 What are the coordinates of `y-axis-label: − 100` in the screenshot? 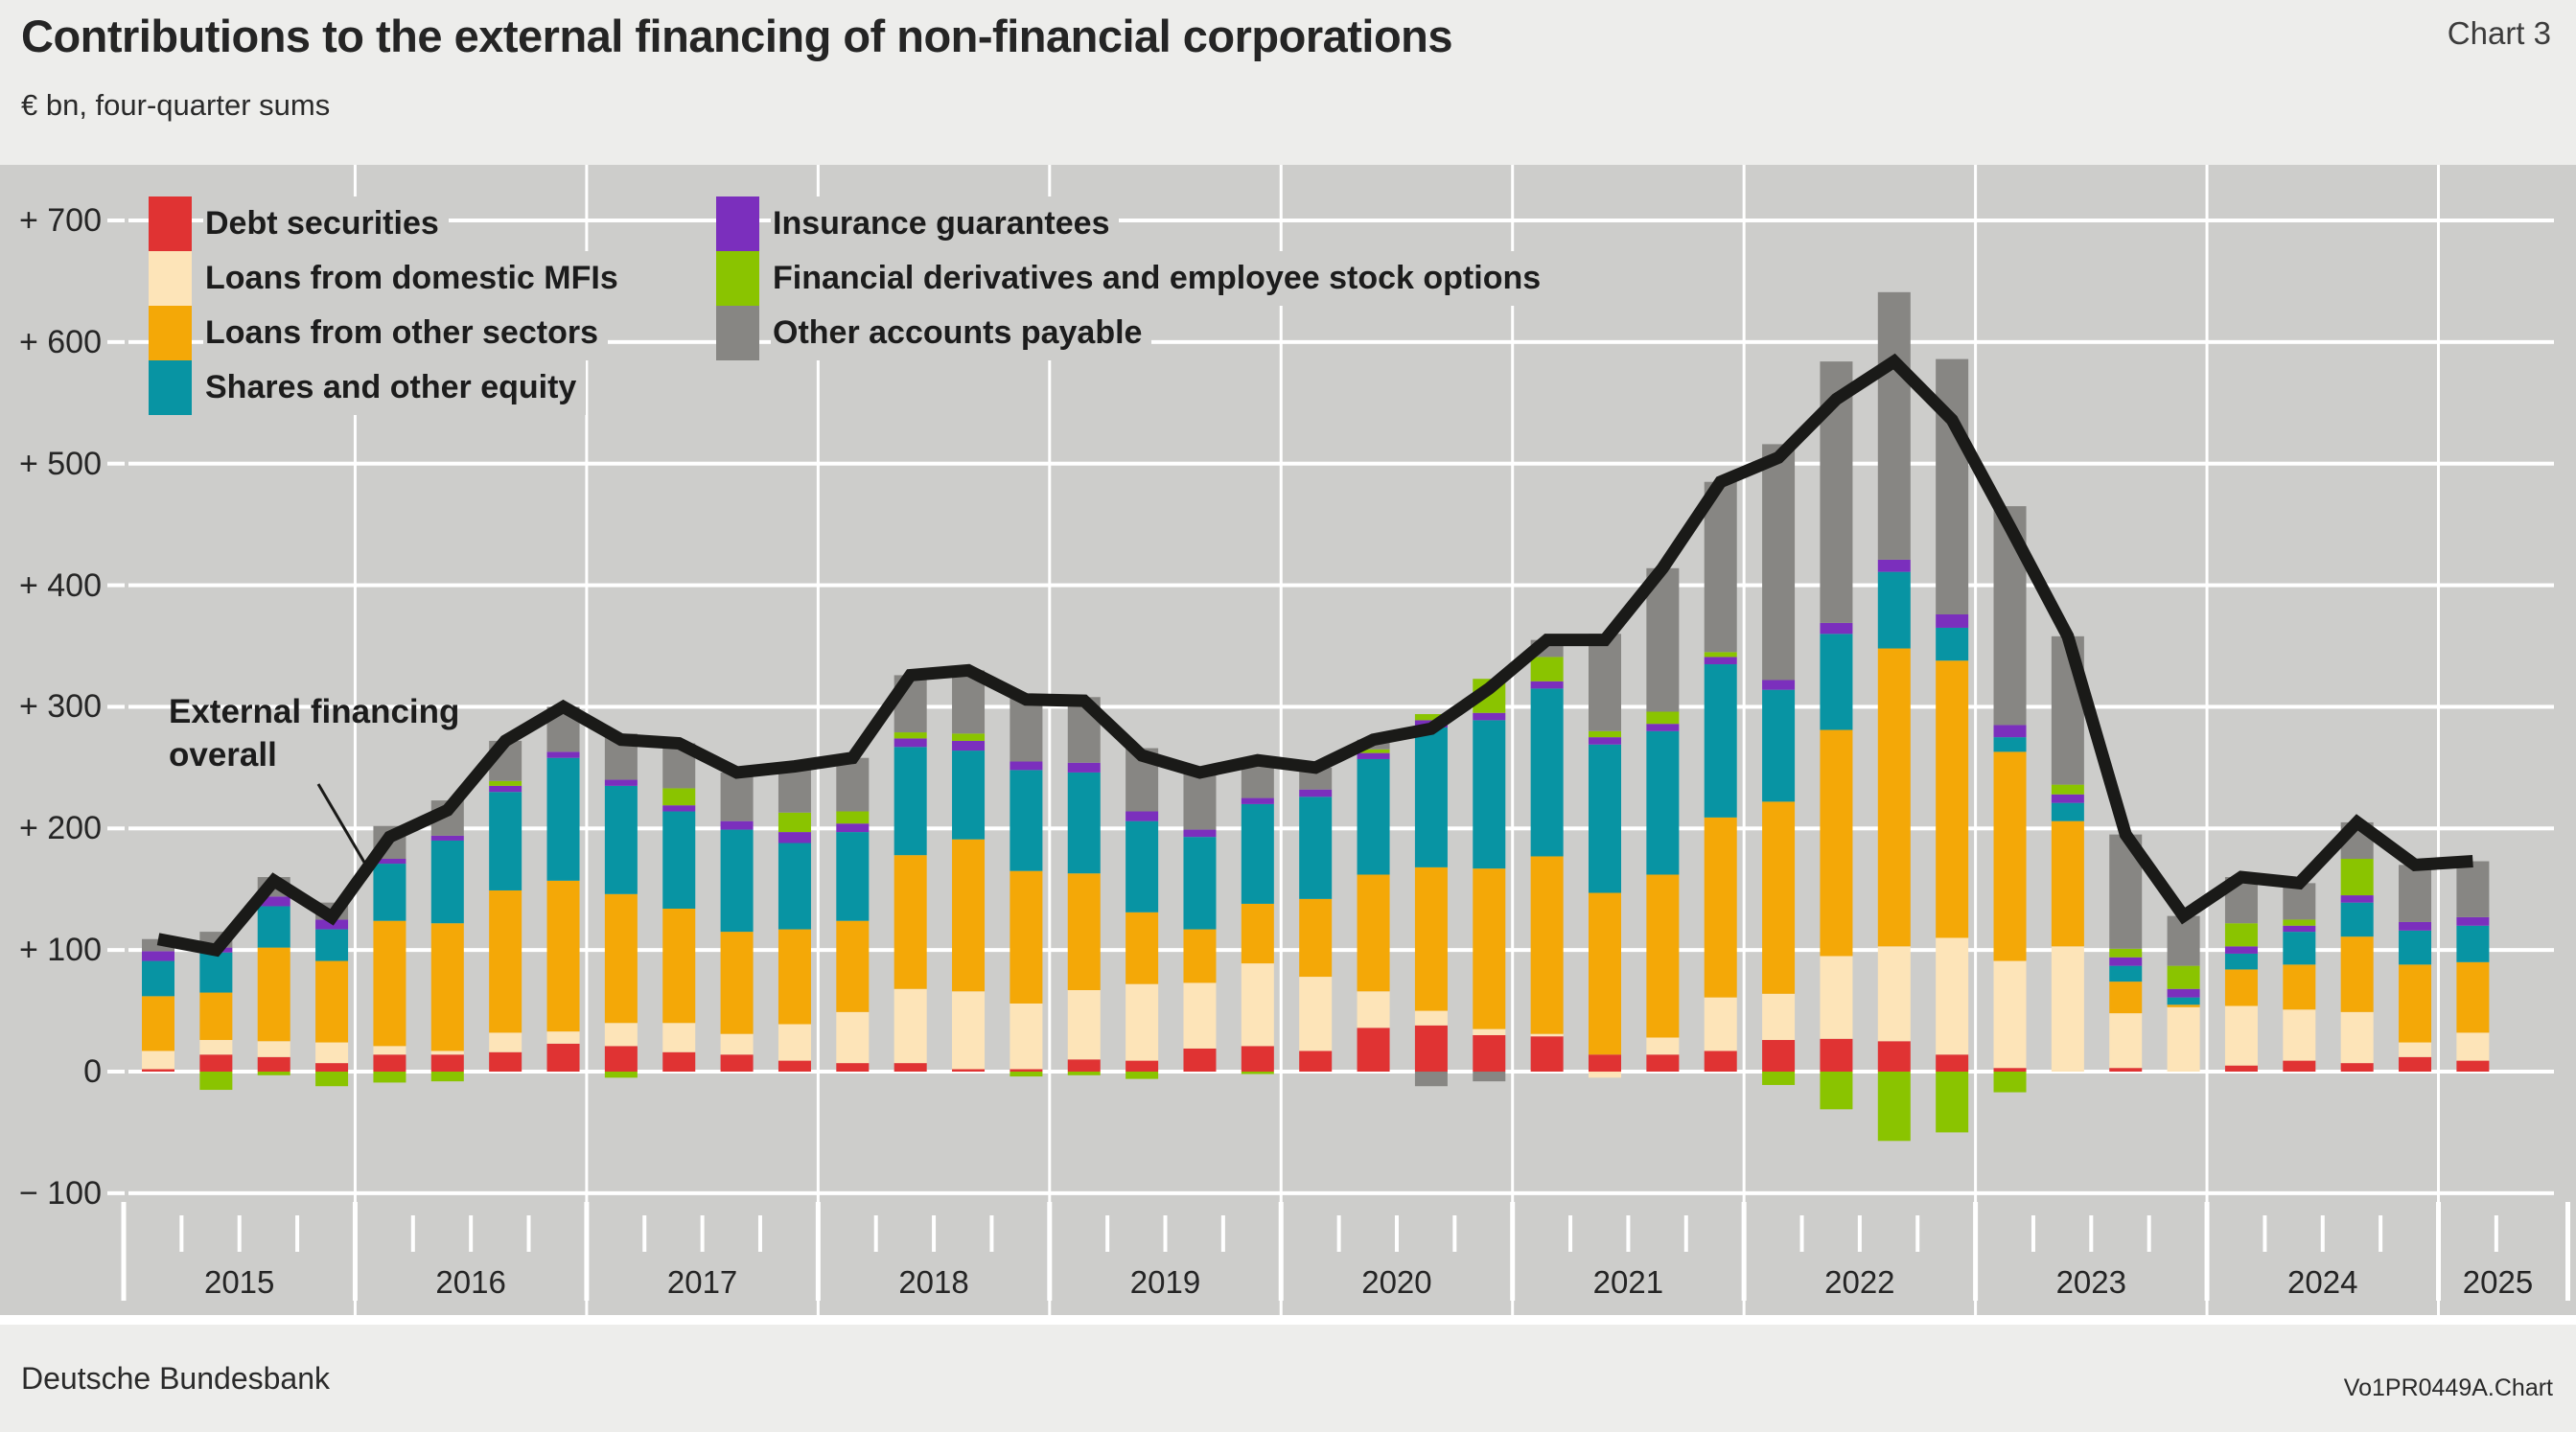 It's located at (60, 1193).